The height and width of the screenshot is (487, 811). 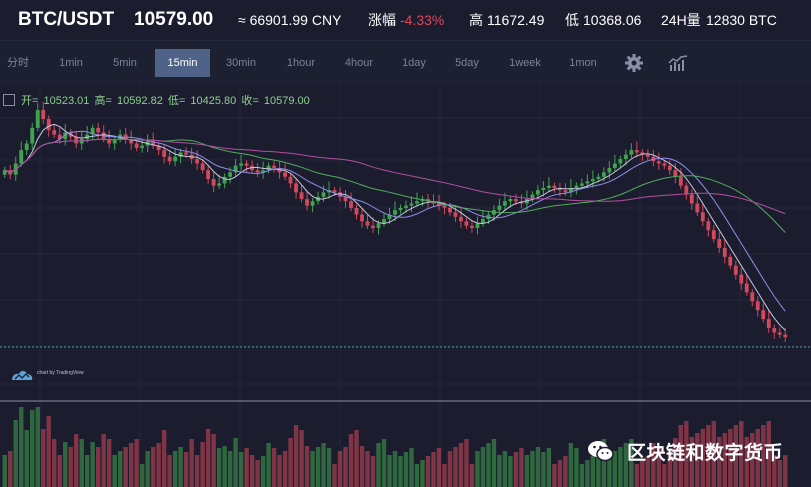 I want to click on tab-30min: 30min, so click(x=241, y=63).